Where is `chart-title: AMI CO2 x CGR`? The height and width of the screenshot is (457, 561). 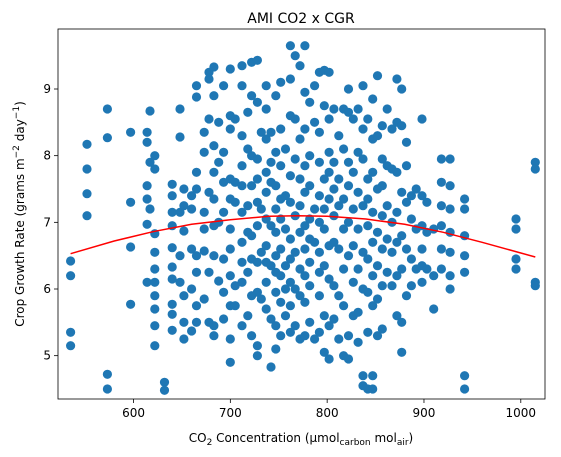
chart-title: AMI CO2 x CGR is located at coordinates (301, 19).